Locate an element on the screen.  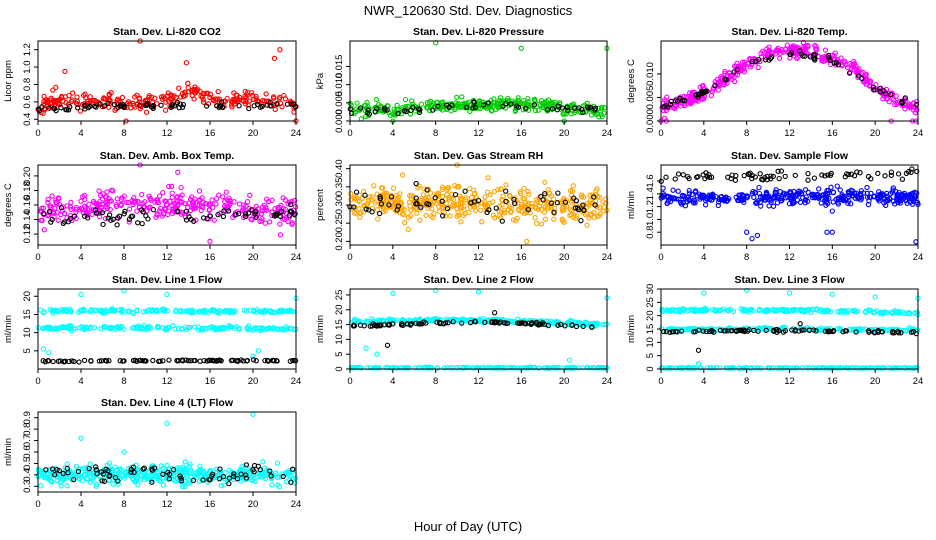
x-tick-label: 4 is located at coordinates (703, 381).